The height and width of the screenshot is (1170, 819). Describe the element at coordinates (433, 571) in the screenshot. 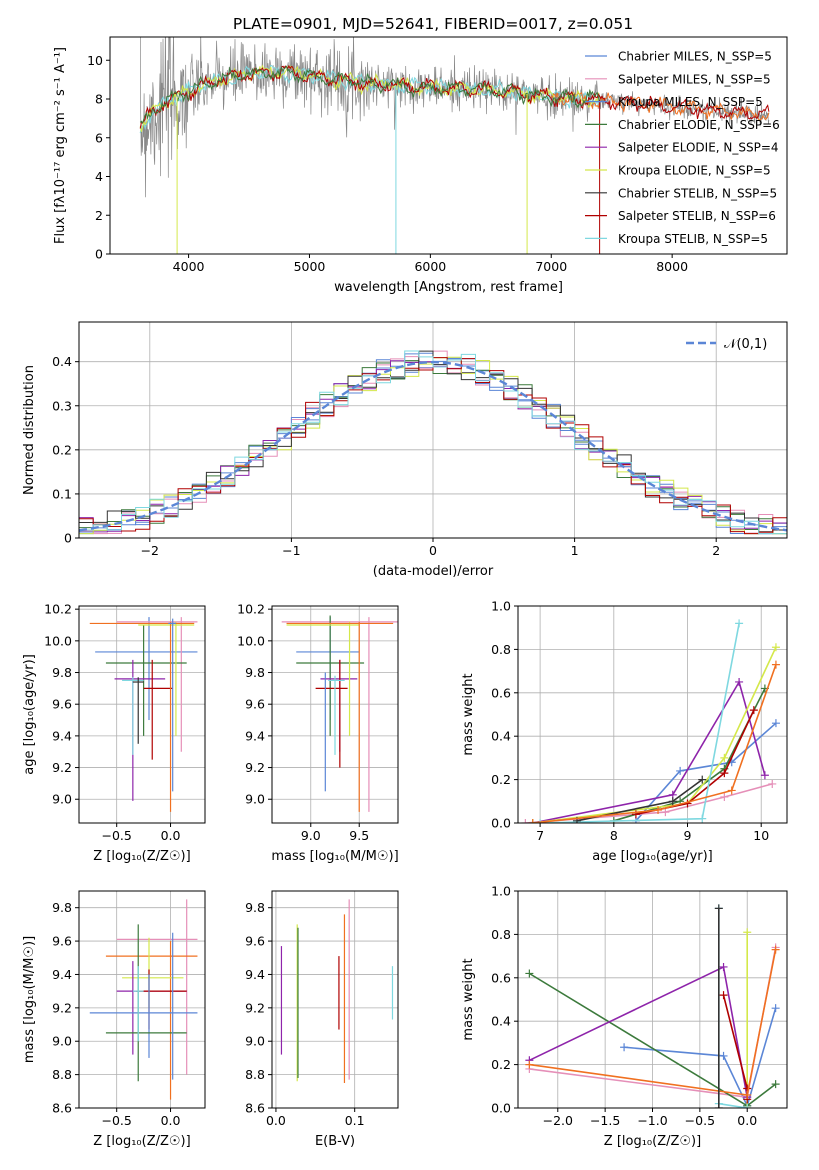

I see `x-axis-label: (data-model)/error` at that location.